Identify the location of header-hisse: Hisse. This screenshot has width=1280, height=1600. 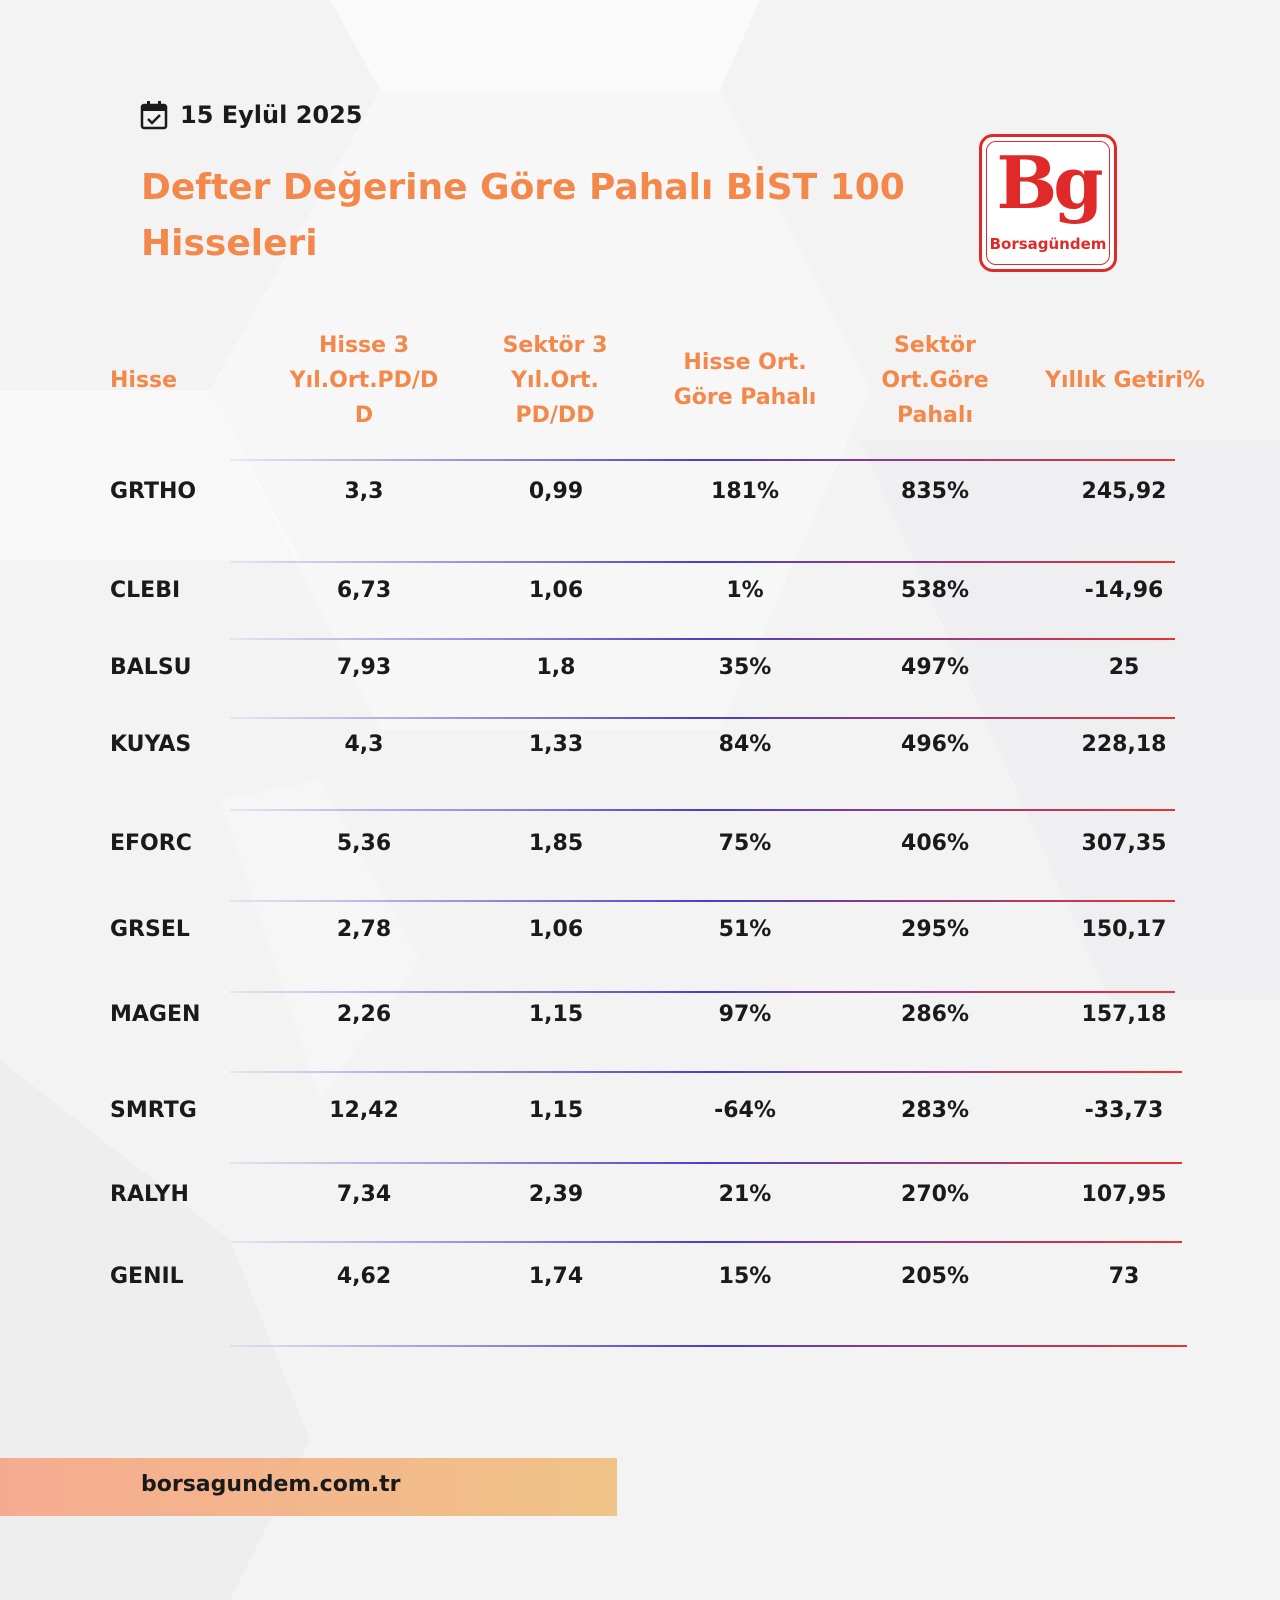
(144, 380).